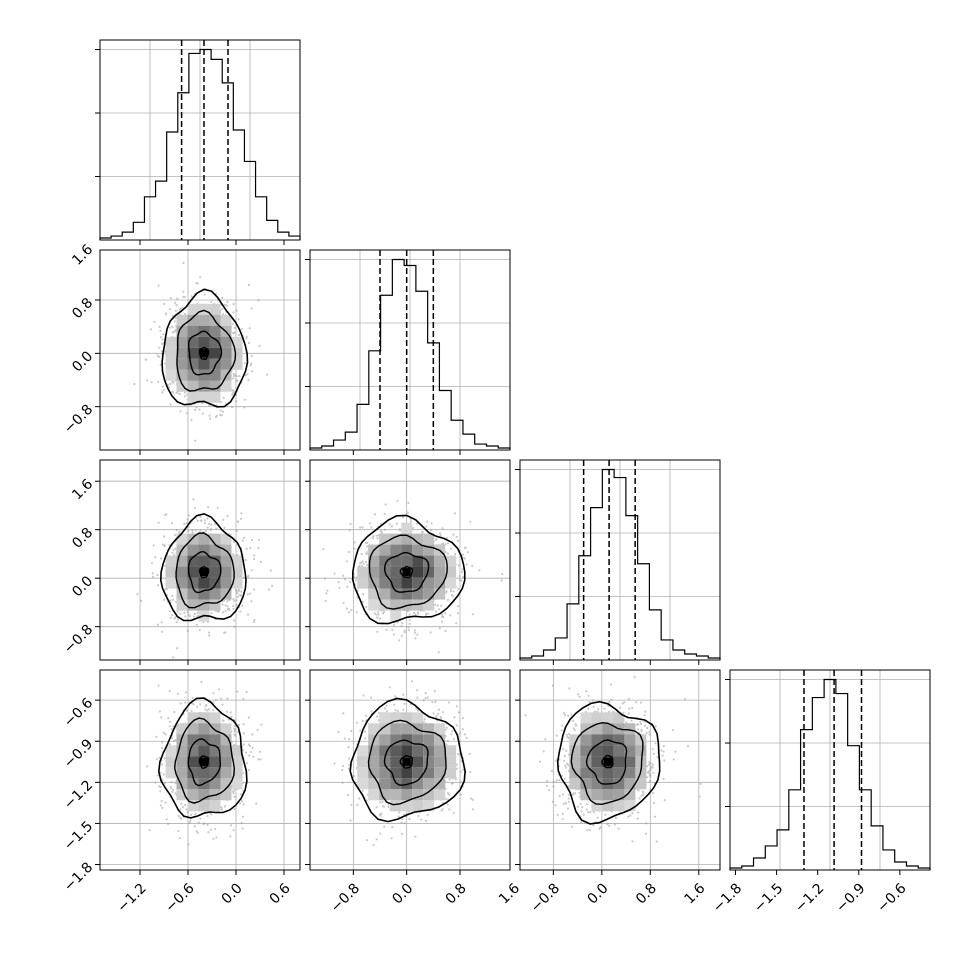  What do you see at coordinates (200, 144) in the screenshot?
I see `histogram-step` at bounding box center [200, 144].